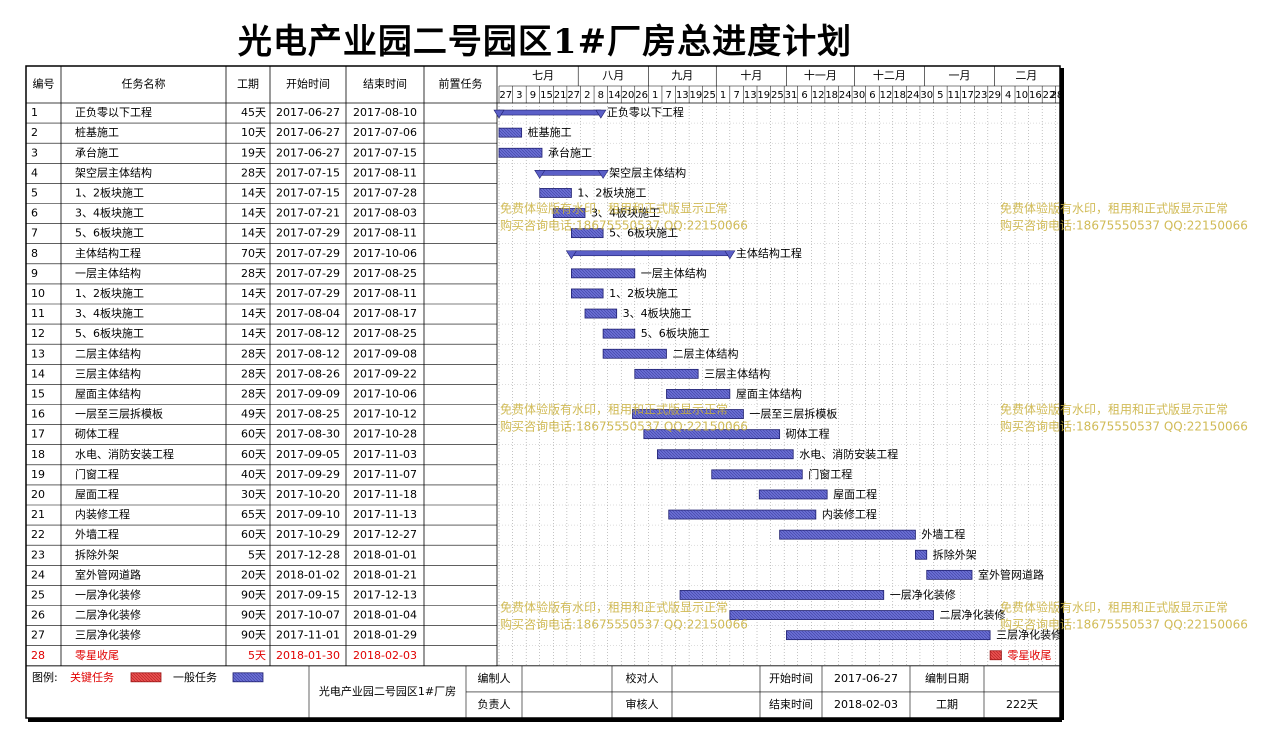  I want to click on task-start: 2017-10-20, so click(308, 494).